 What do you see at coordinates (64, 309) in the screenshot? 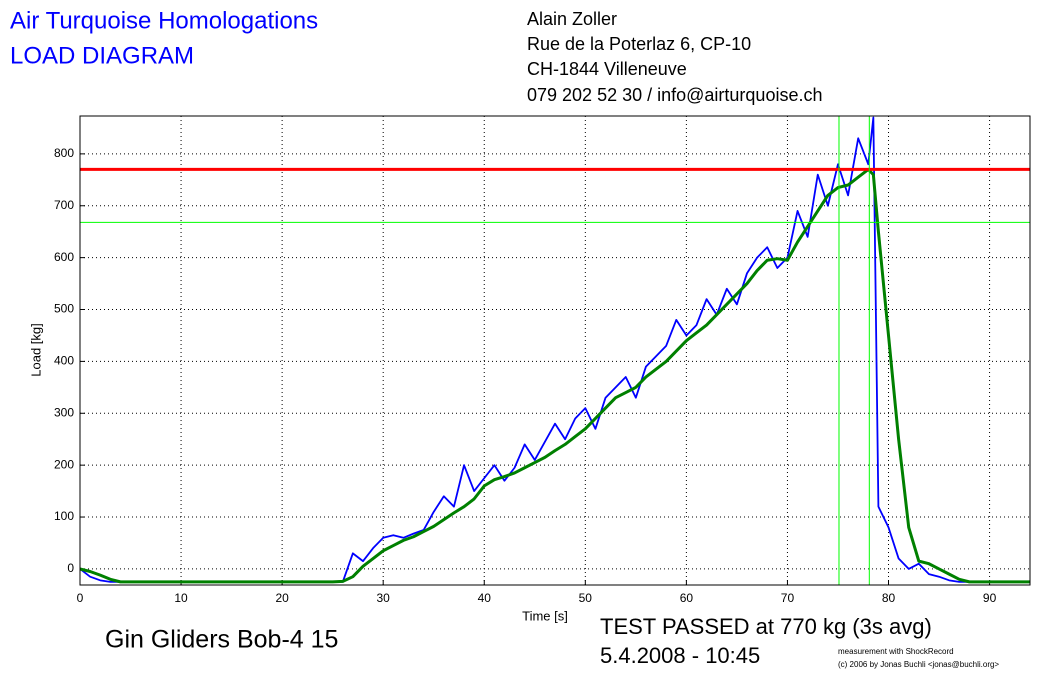
I see `y-tick-label: 500` at bounding box center [64, 309].